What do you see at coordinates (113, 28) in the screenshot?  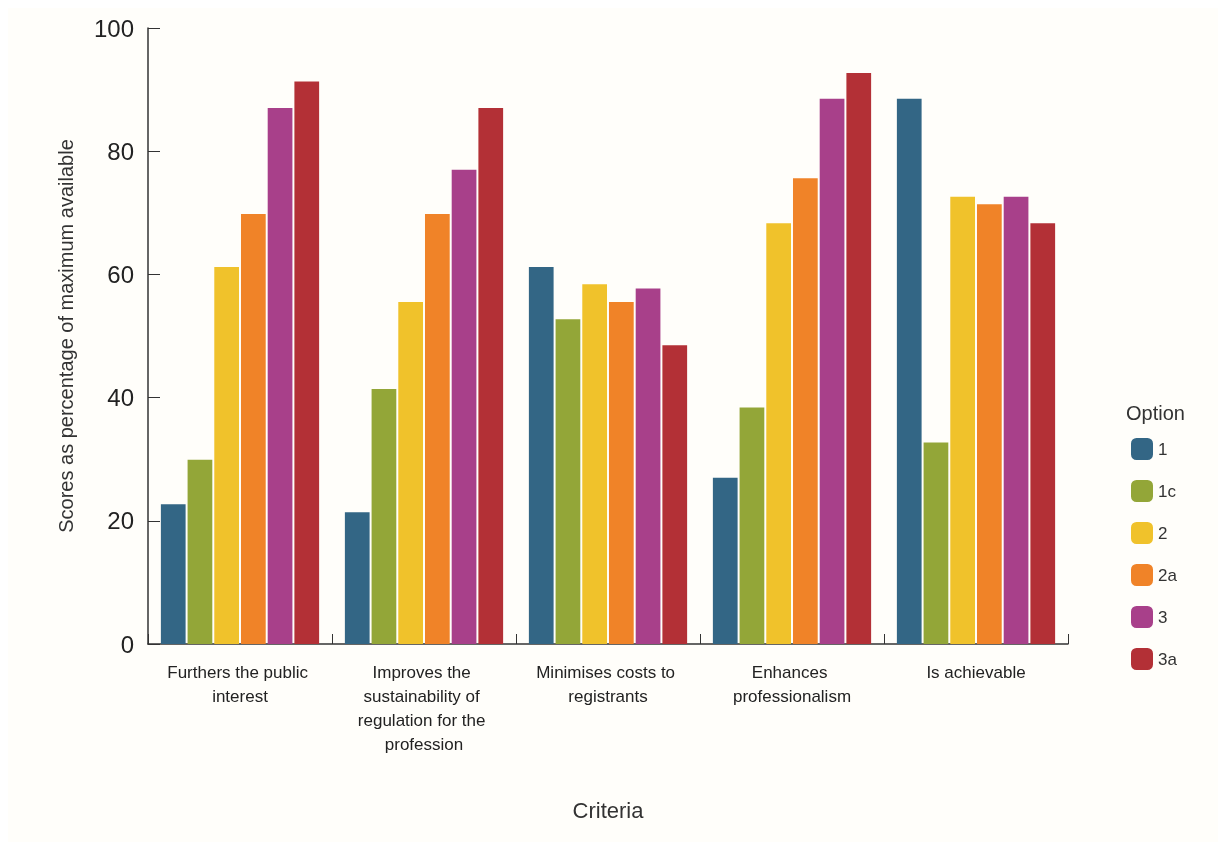 I see `y-tick-label: 100` at bounding box center [113, 28].